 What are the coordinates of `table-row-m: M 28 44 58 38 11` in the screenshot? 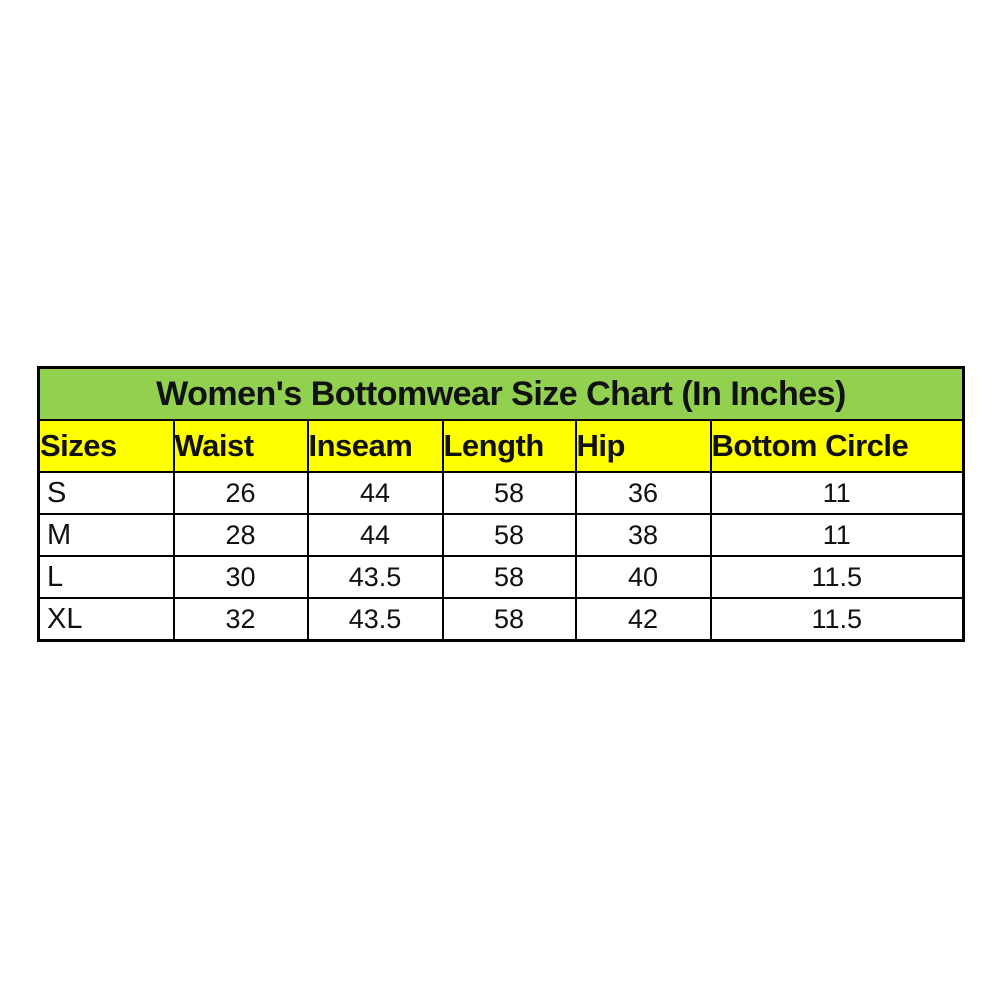 It's located at (501, 535).